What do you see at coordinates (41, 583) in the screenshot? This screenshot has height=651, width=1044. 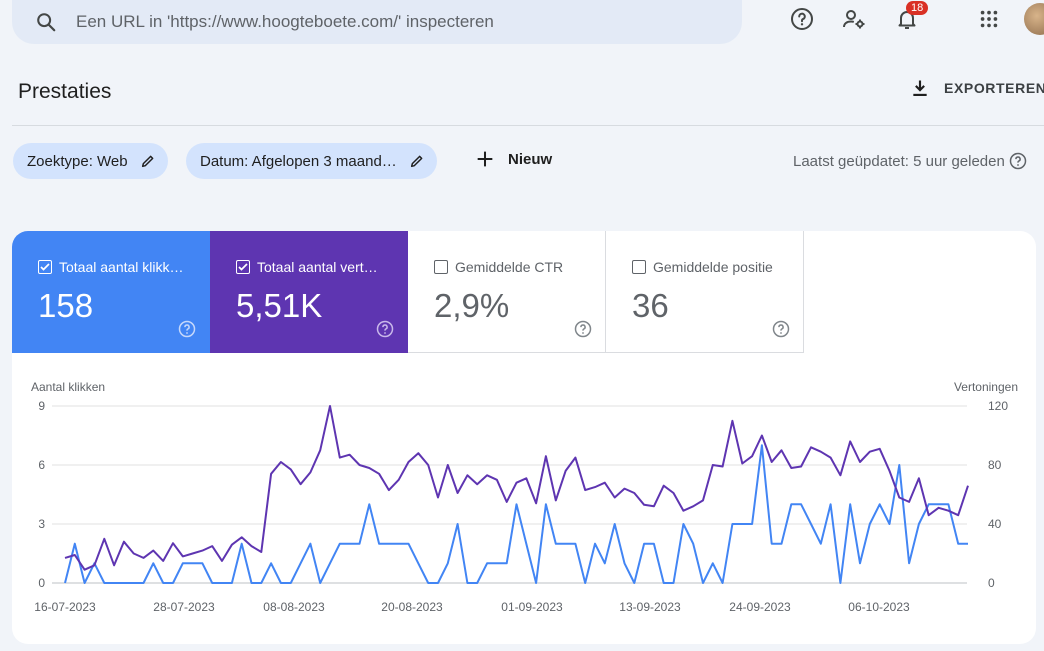 I see `y-tick-left: 0` at bounding box center [41, 583].